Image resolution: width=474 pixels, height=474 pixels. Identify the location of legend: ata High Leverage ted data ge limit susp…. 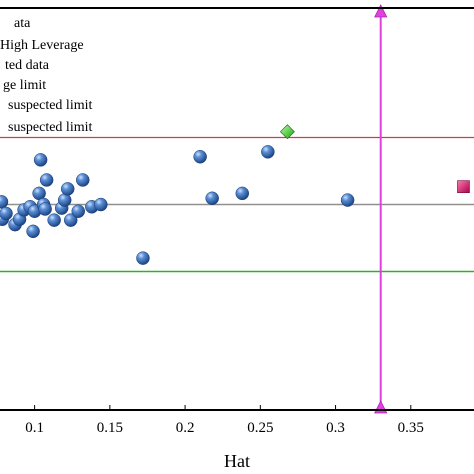
(46, 75).